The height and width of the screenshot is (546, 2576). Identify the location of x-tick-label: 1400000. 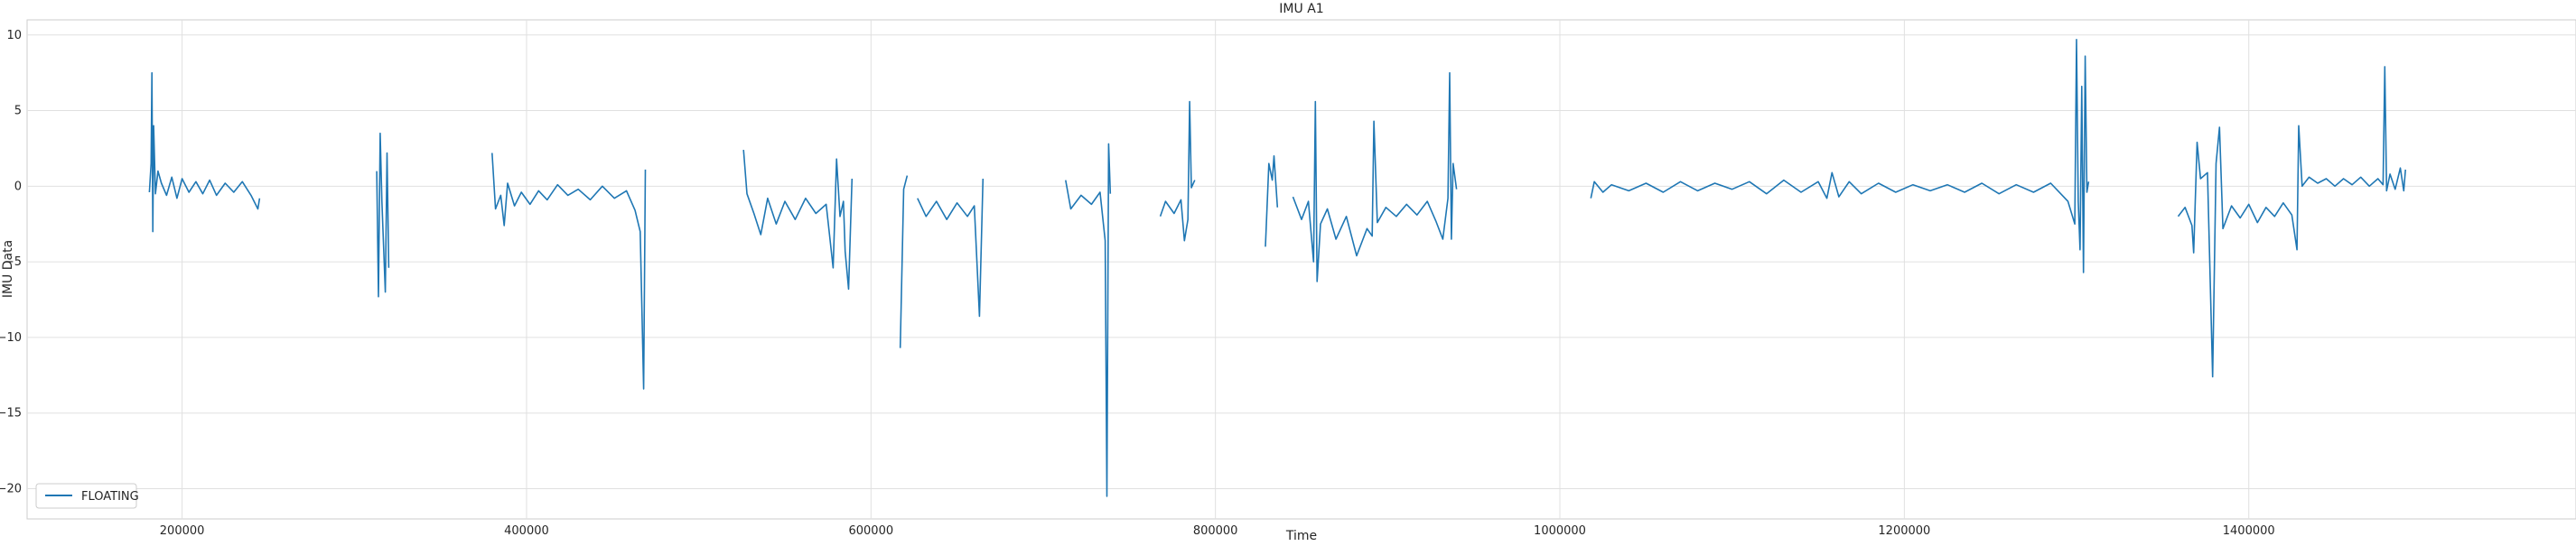
(2249, 531).